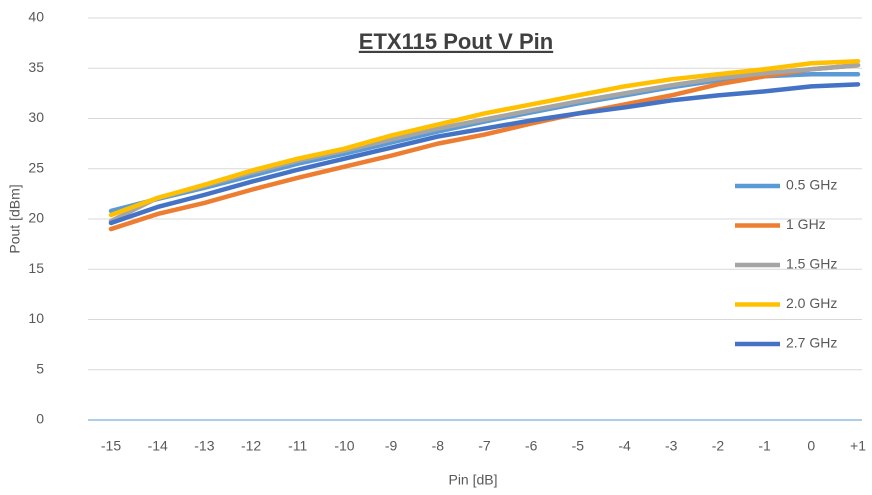 This screenshot has width=872, height=495. What do you see at coordinates (391, 446) in the screenshot?
I see `x-tick-label: -9` at bounding box center [391, 446].